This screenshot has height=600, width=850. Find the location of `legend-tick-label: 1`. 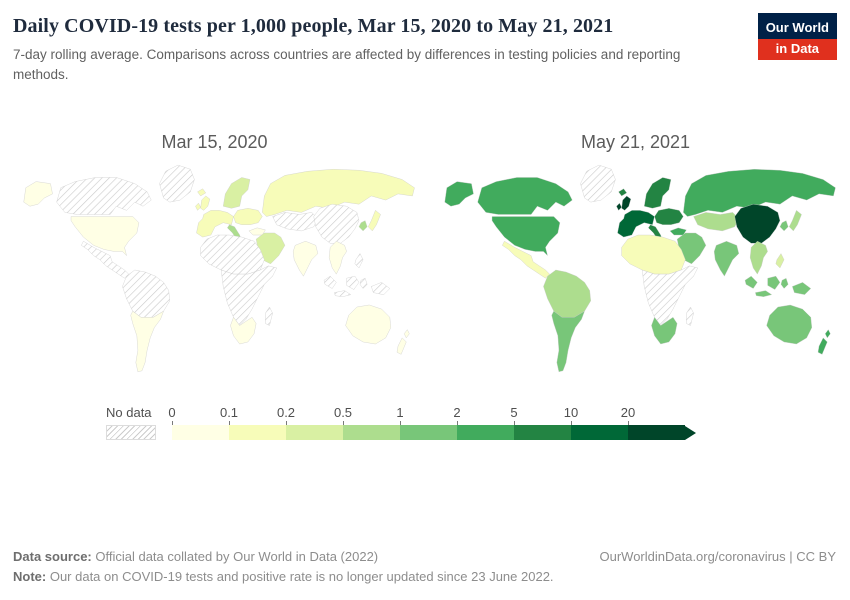

legend-tick-label: 1 is located at coordinates (400, 413).